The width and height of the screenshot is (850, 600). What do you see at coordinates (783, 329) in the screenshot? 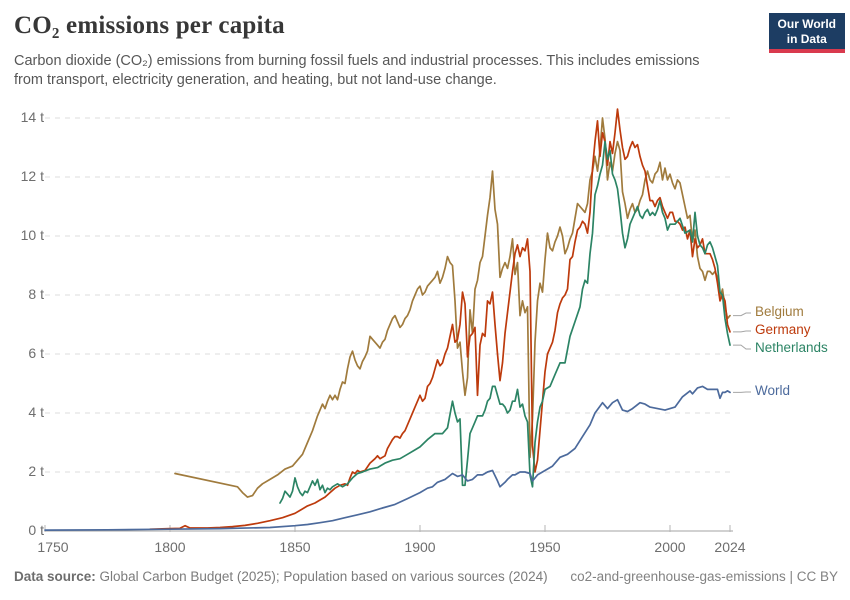
I see `legend-label-germany: Germany` at bounding box center [783, 329].